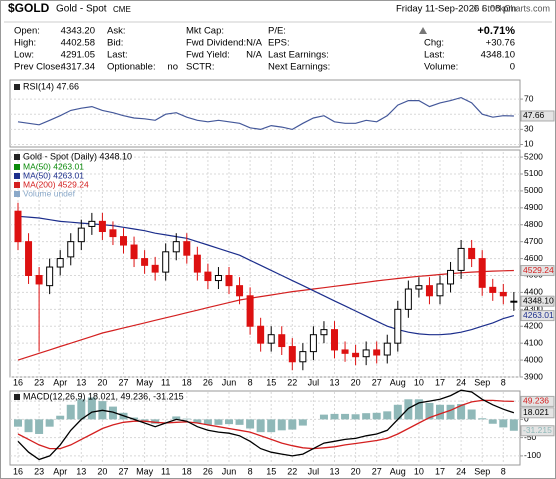 This screenshot has width=556, height=479. I want to click on x-tick-label: 18, so click(187, 471).